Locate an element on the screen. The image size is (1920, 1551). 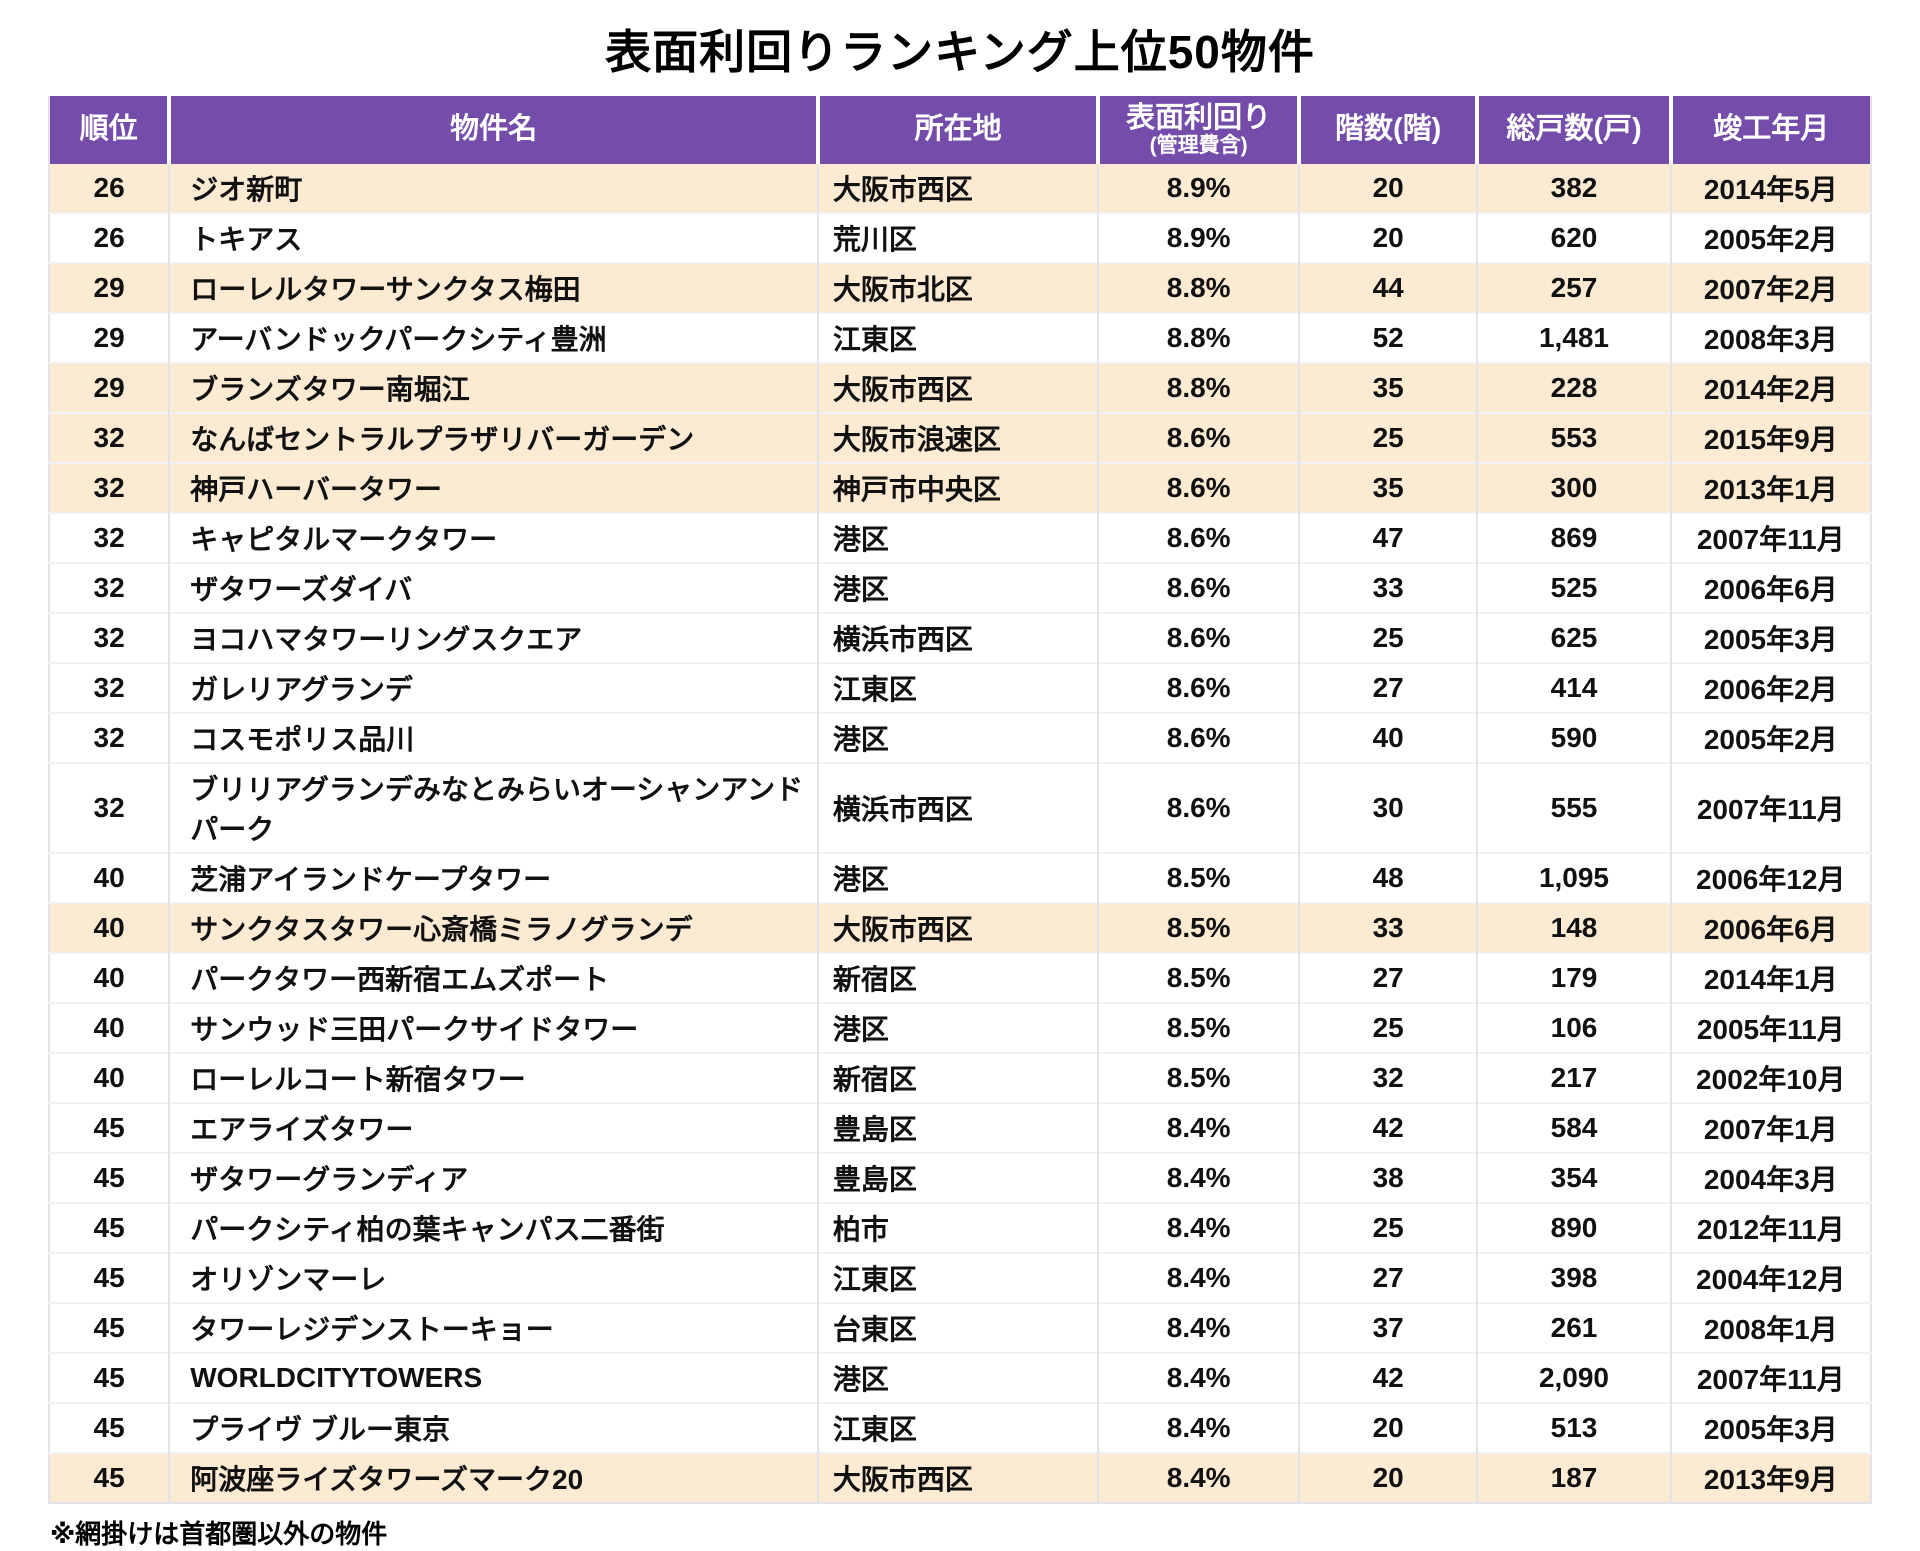
cell-completed: 2002年10月 is located at coordinates (1770, 1077).